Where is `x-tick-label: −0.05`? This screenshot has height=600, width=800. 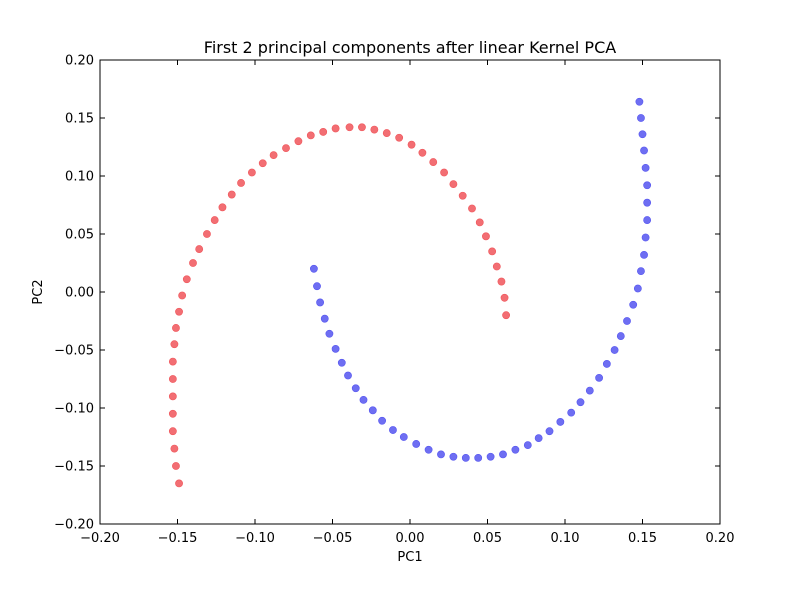
x-tick-label: −0.05 is located at coordinates (333, 538).